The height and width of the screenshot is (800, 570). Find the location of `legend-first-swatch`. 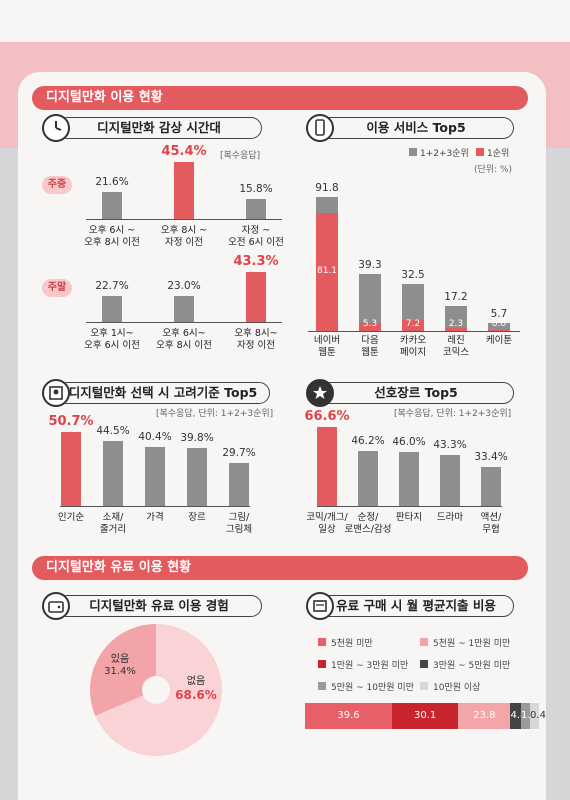

legend-first-swatch is located at coordinates (480, 152).